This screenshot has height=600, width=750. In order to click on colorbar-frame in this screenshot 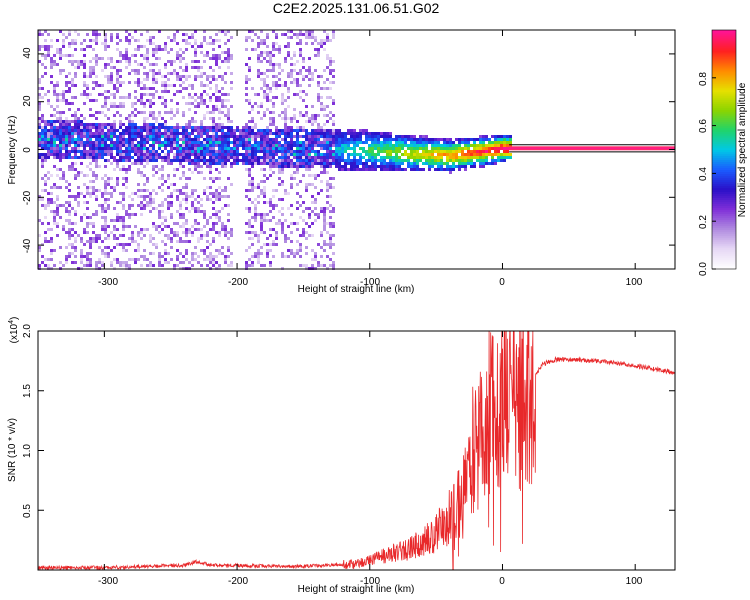, I will do `click(724, 149)`.